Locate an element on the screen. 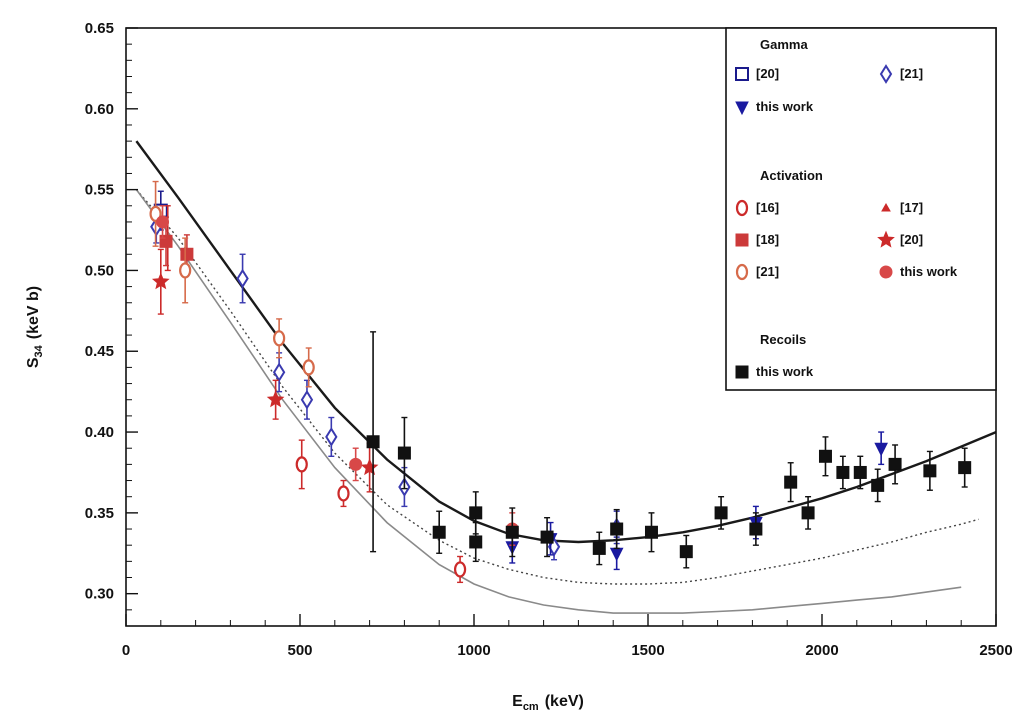 The height and width of the screenshot is (711, 1024). legend-label-gamma-this: this work is located at coordinates (785, 106).